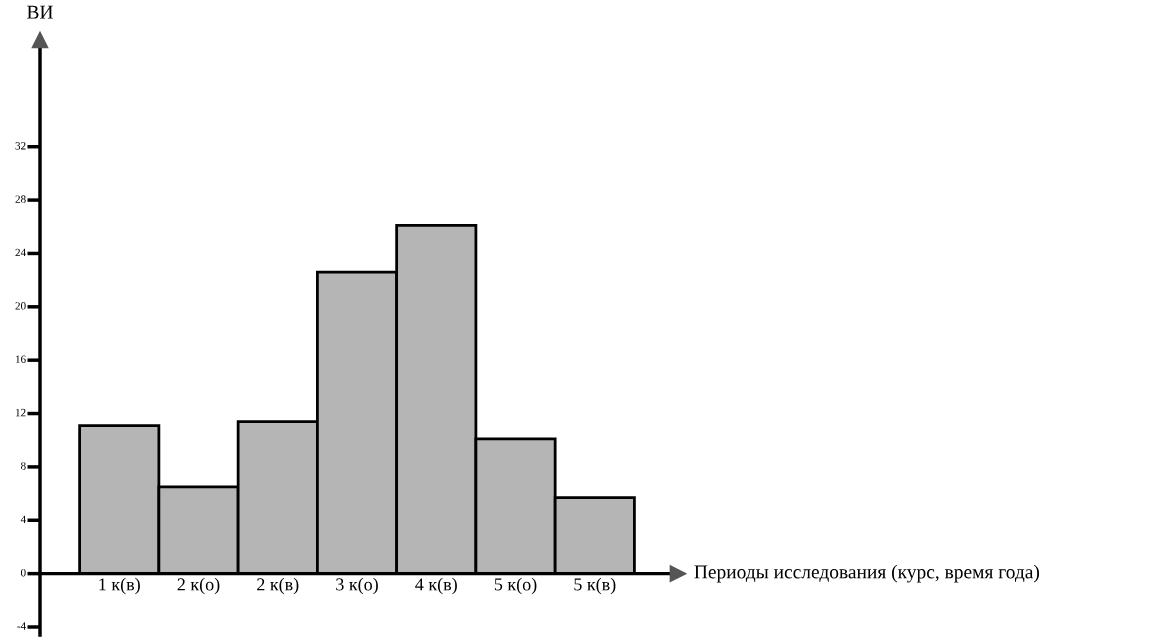 Image resolution: width=1172 pixels, height=639 pixels. I want to click on y-axis-title: ВИ, so click(40, 12).